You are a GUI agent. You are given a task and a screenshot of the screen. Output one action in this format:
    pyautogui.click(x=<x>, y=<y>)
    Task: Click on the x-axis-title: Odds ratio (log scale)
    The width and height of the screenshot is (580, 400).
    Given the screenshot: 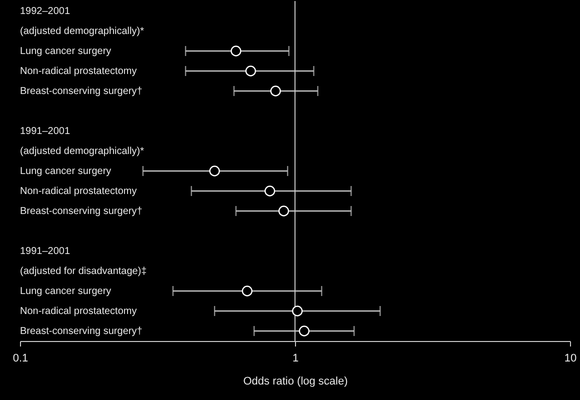 What is the action you would take?
    pyautogui.click(x=295, y=382)
    